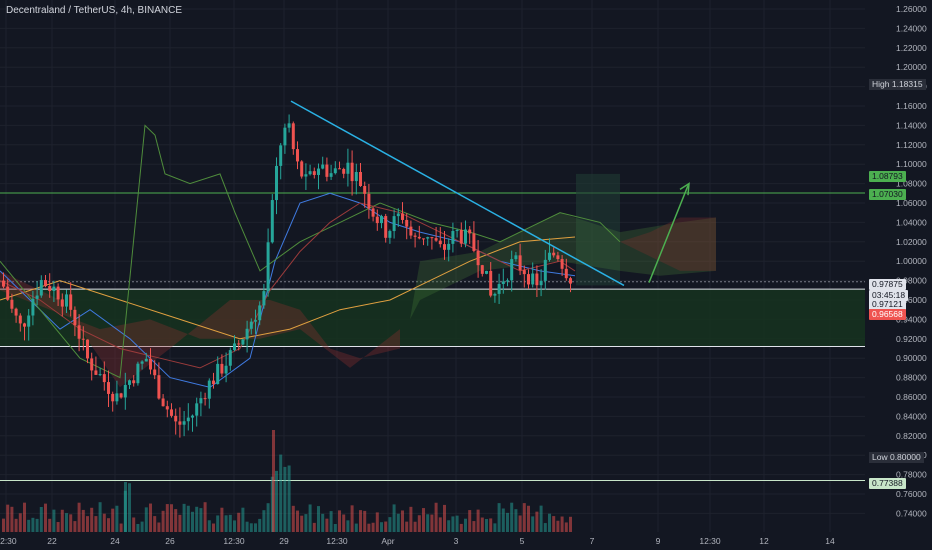  What do you see at coordinates (457, 193) in the screenshot?
I see `descending-trendline` at bounding box center [457, 193].